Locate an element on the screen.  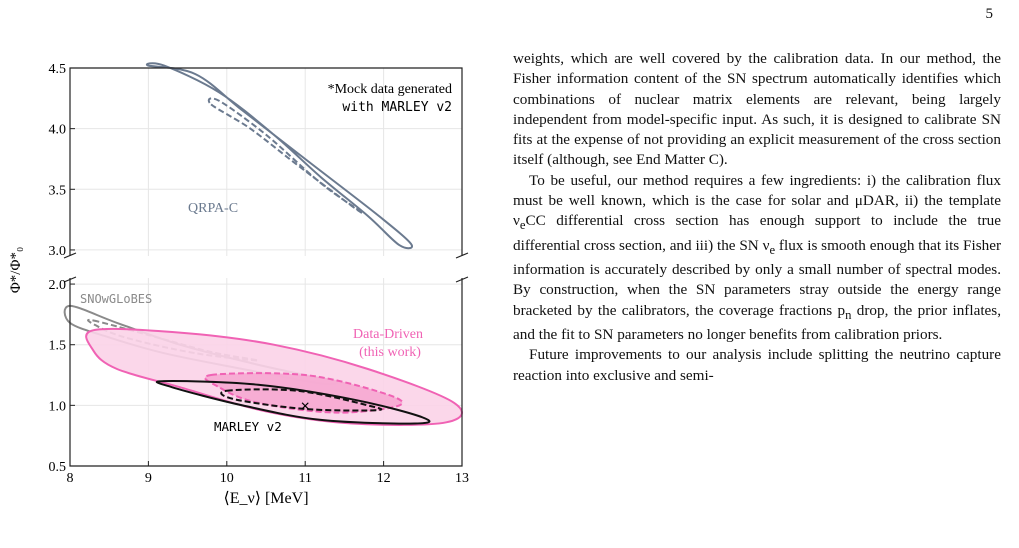
page-number: 5 is located at coordinates (989, 14).